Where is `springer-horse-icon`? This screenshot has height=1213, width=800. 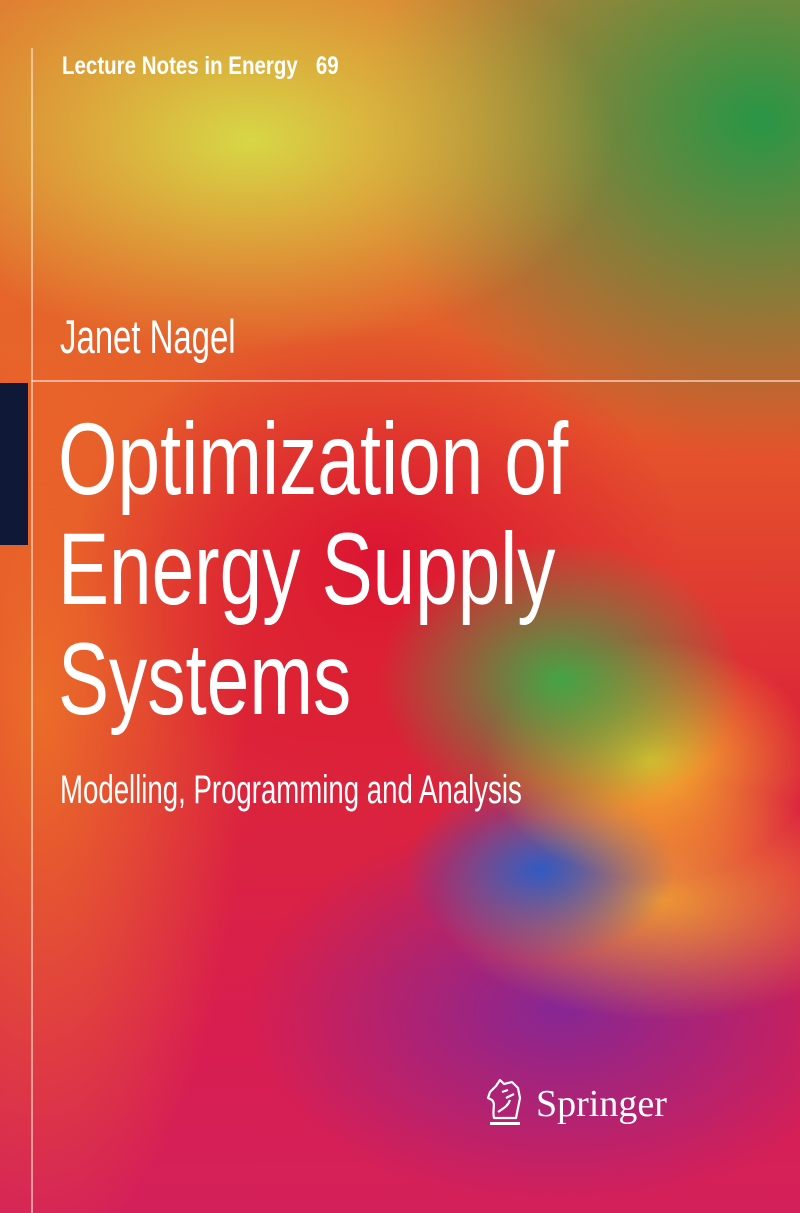 springer-horse-icon is located at coordinates (504, 1101).